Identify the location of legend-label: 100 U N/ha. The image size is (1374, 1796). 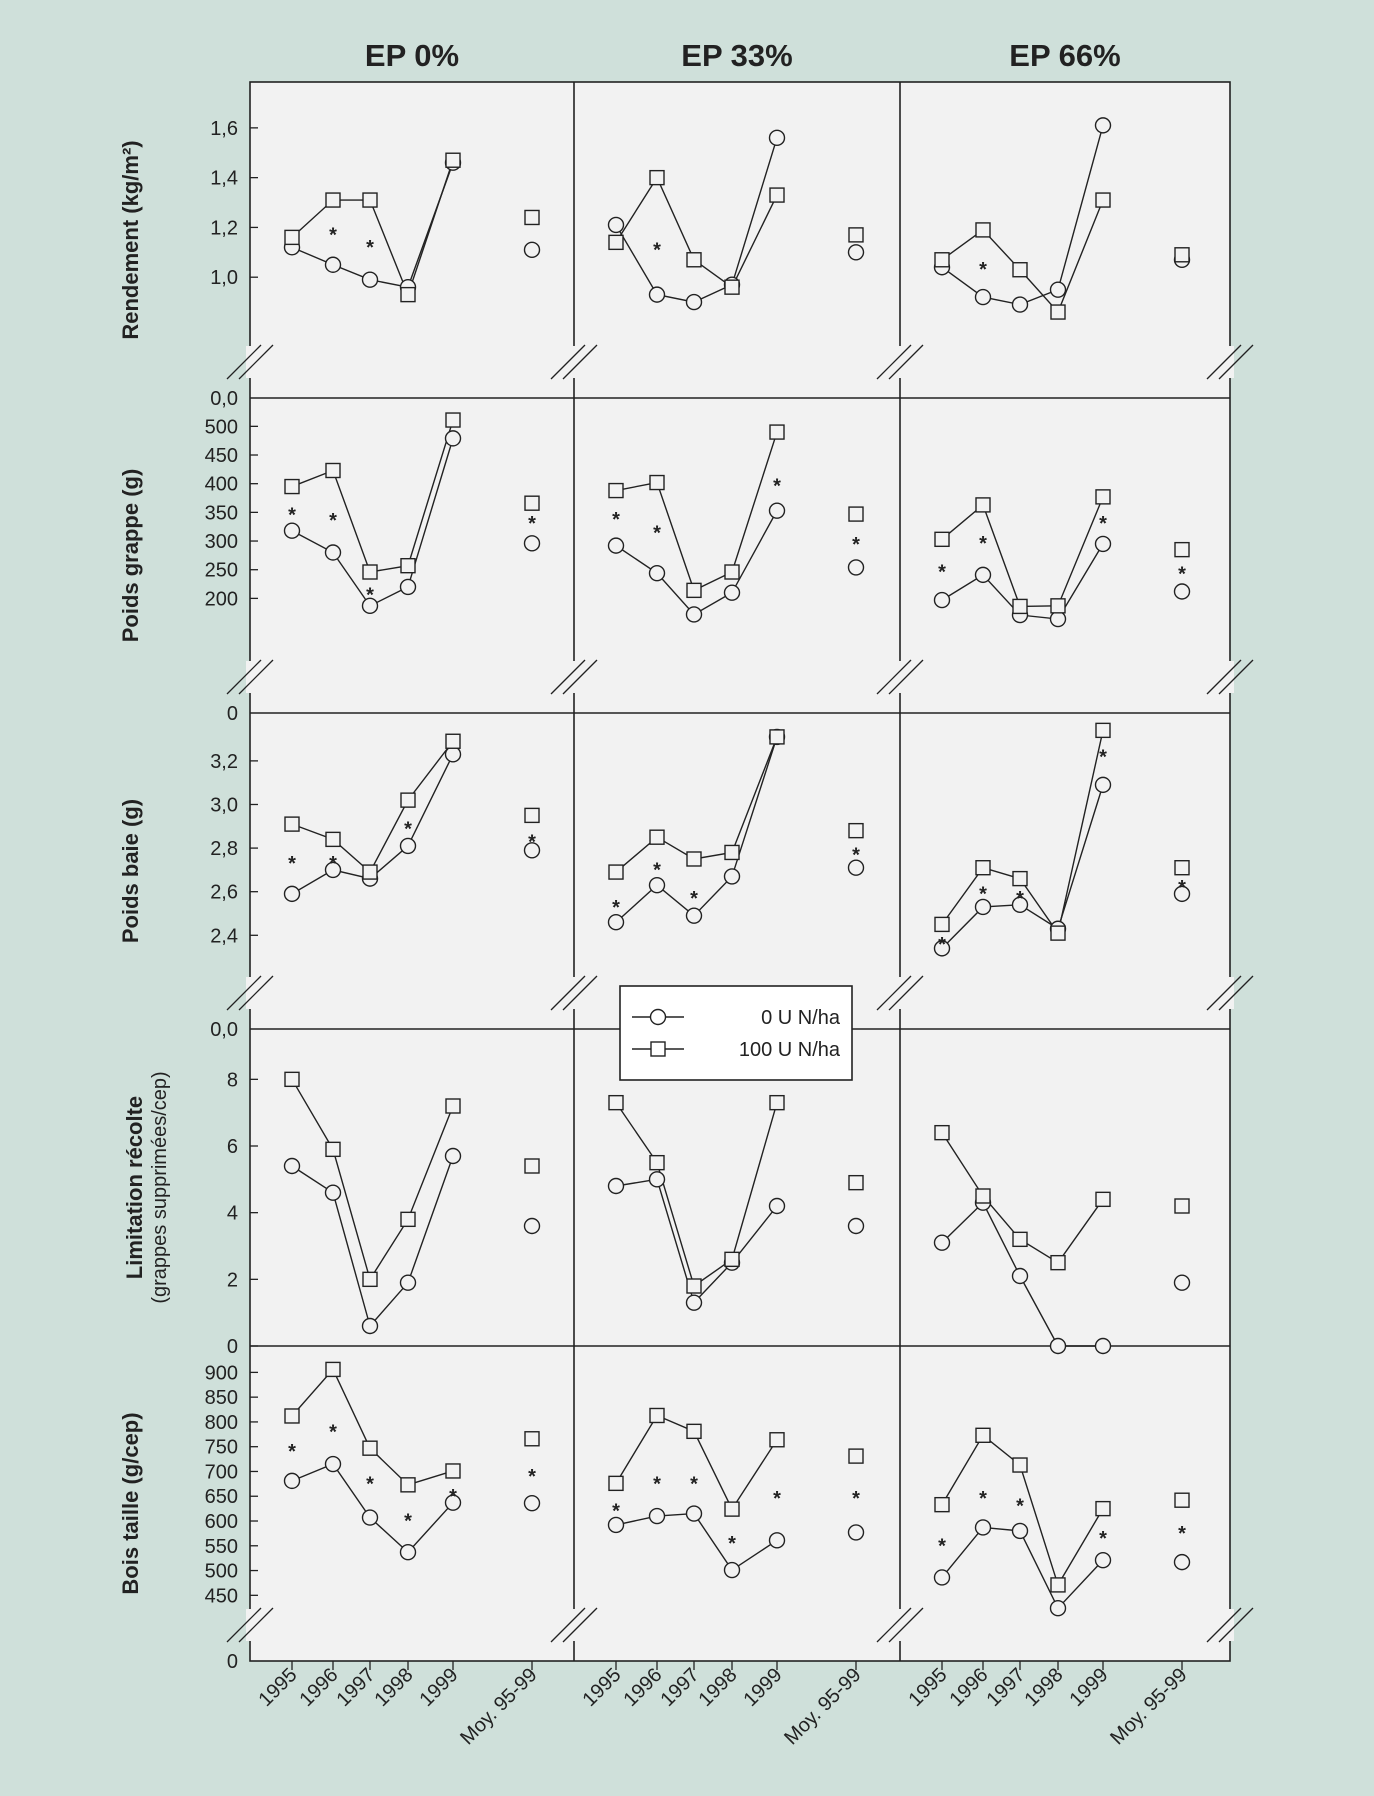
(790, 1050).